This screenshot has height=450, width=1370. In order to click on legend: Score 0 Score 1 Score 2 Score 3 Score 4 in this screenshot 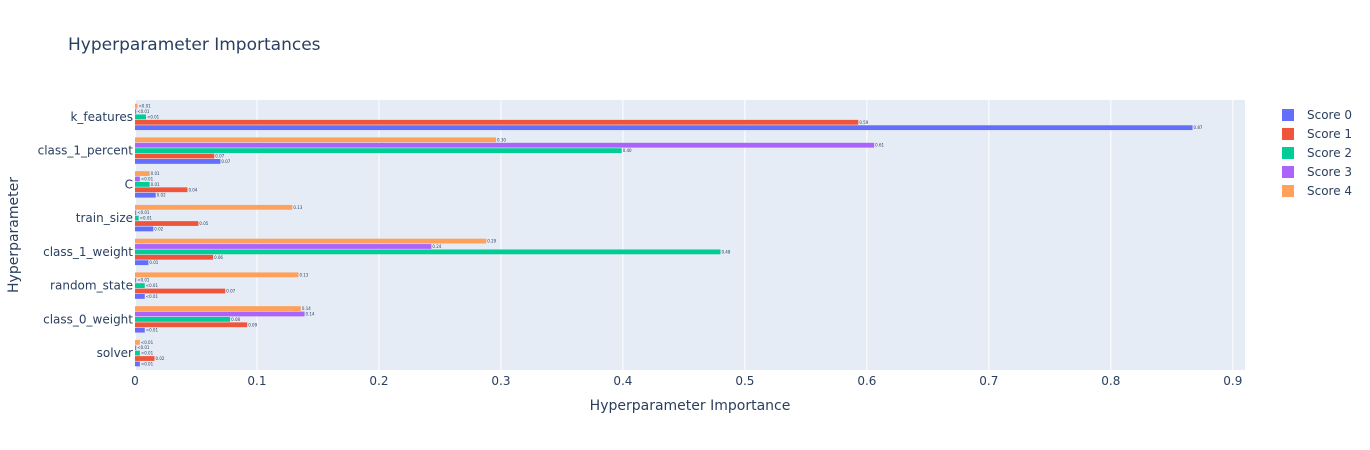, I will do `click(1317, 153)`.